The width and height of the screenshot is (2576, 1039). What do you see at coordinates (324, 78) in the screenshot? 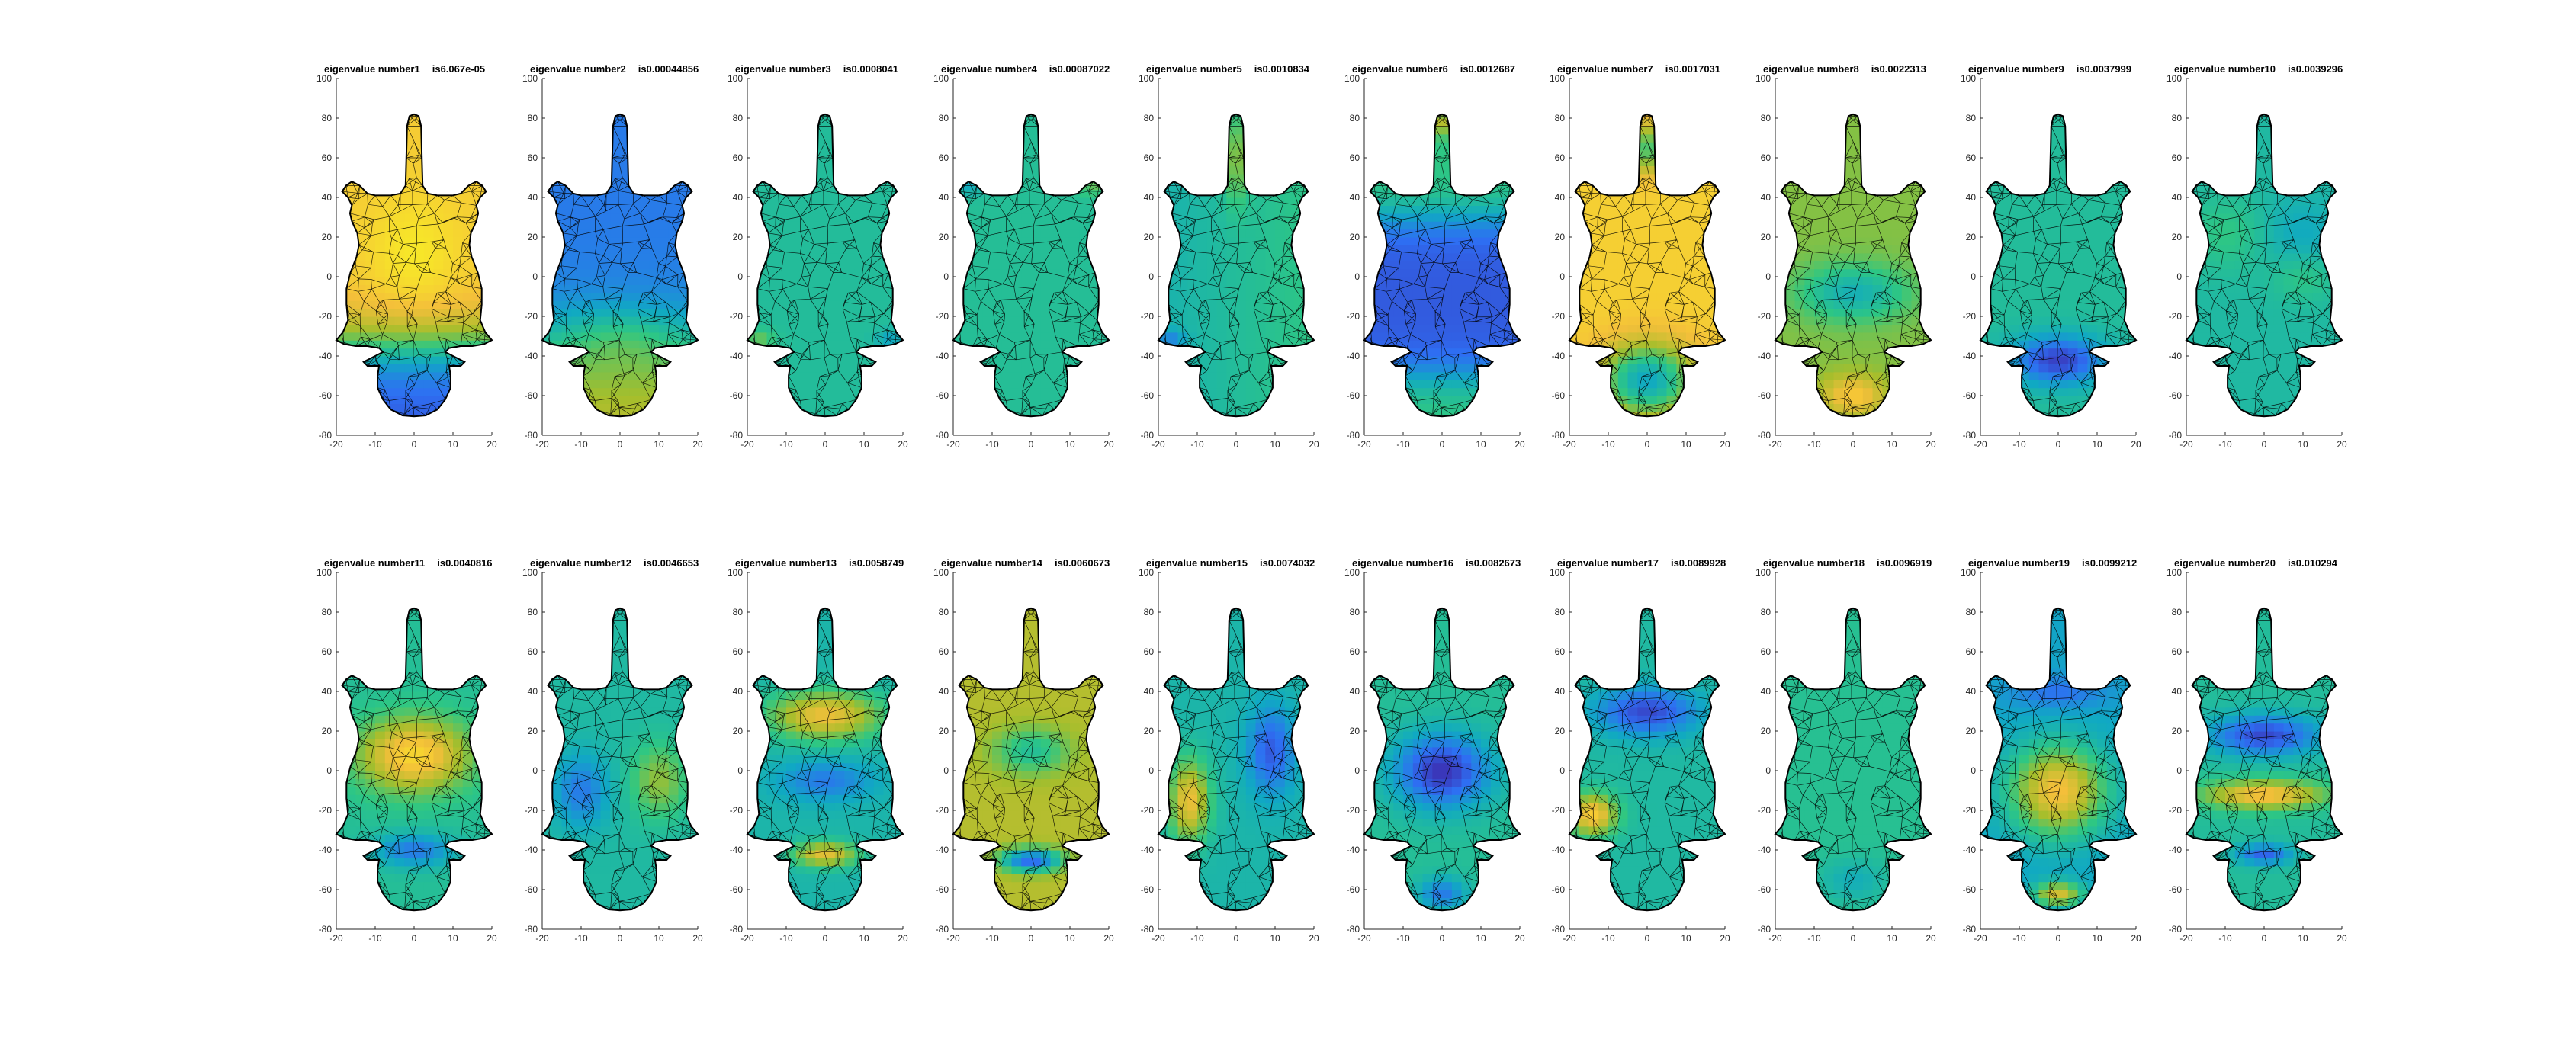
I see `y-tick-label: 100` at bounding box center [324, 78].